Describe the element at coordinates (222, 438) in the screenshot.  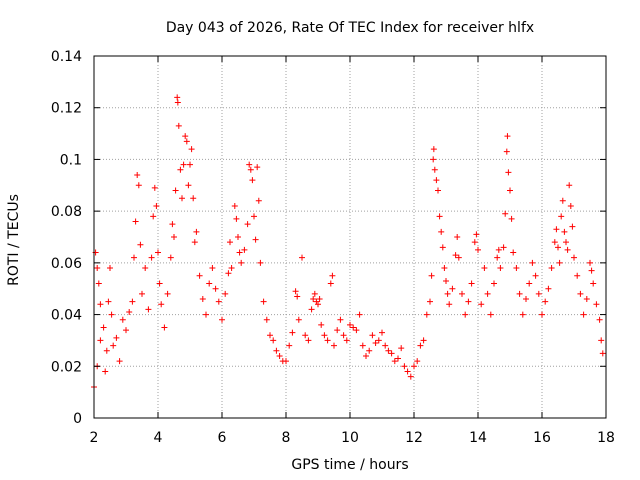
I see `x-tick-label: 6` at that location.